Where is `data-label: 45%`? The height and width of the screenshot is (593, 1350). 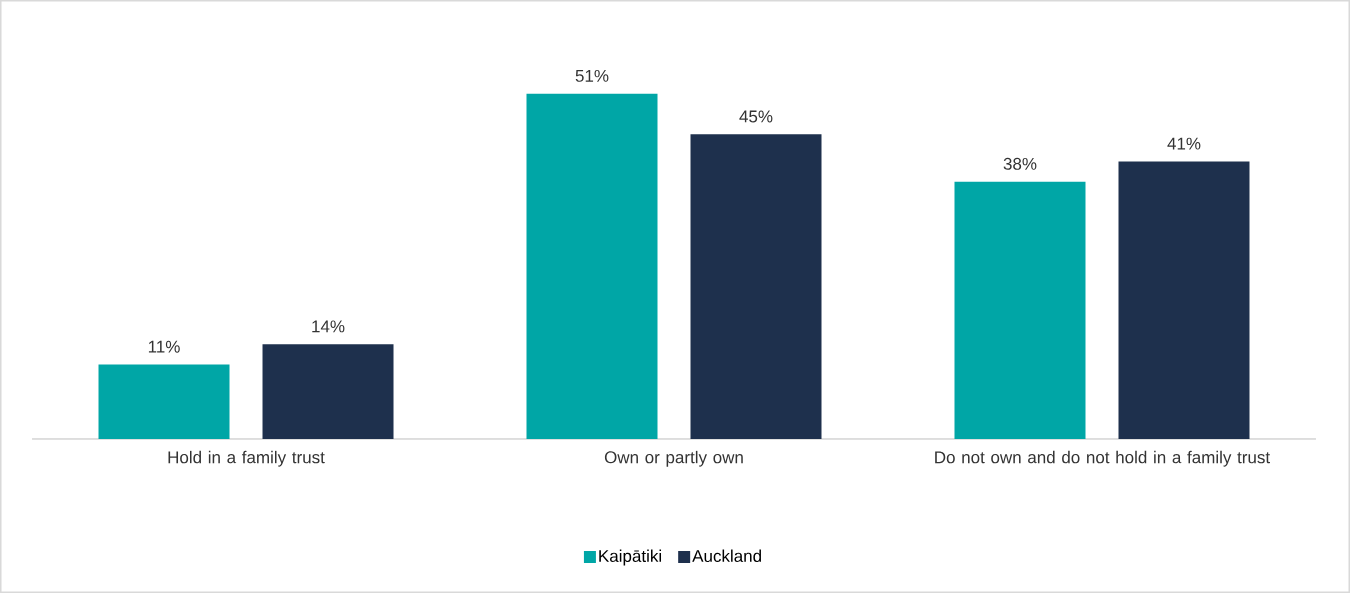 data-label: 45% is located at coordinates (756, 116).